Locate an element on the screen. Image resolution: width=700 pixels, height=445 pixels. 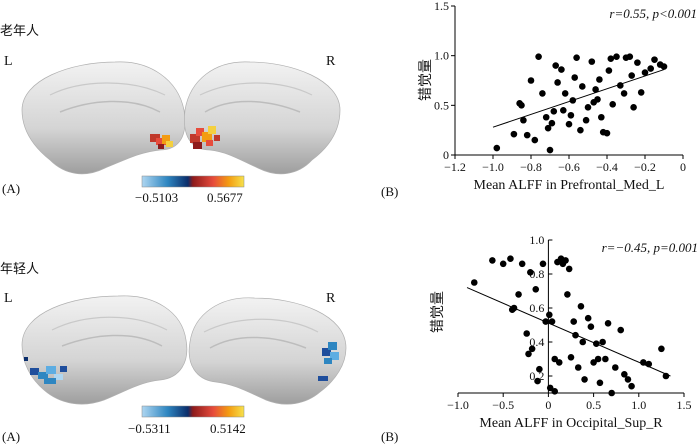
y-tick-label: 0.6 is located at coordinates (536, 308).